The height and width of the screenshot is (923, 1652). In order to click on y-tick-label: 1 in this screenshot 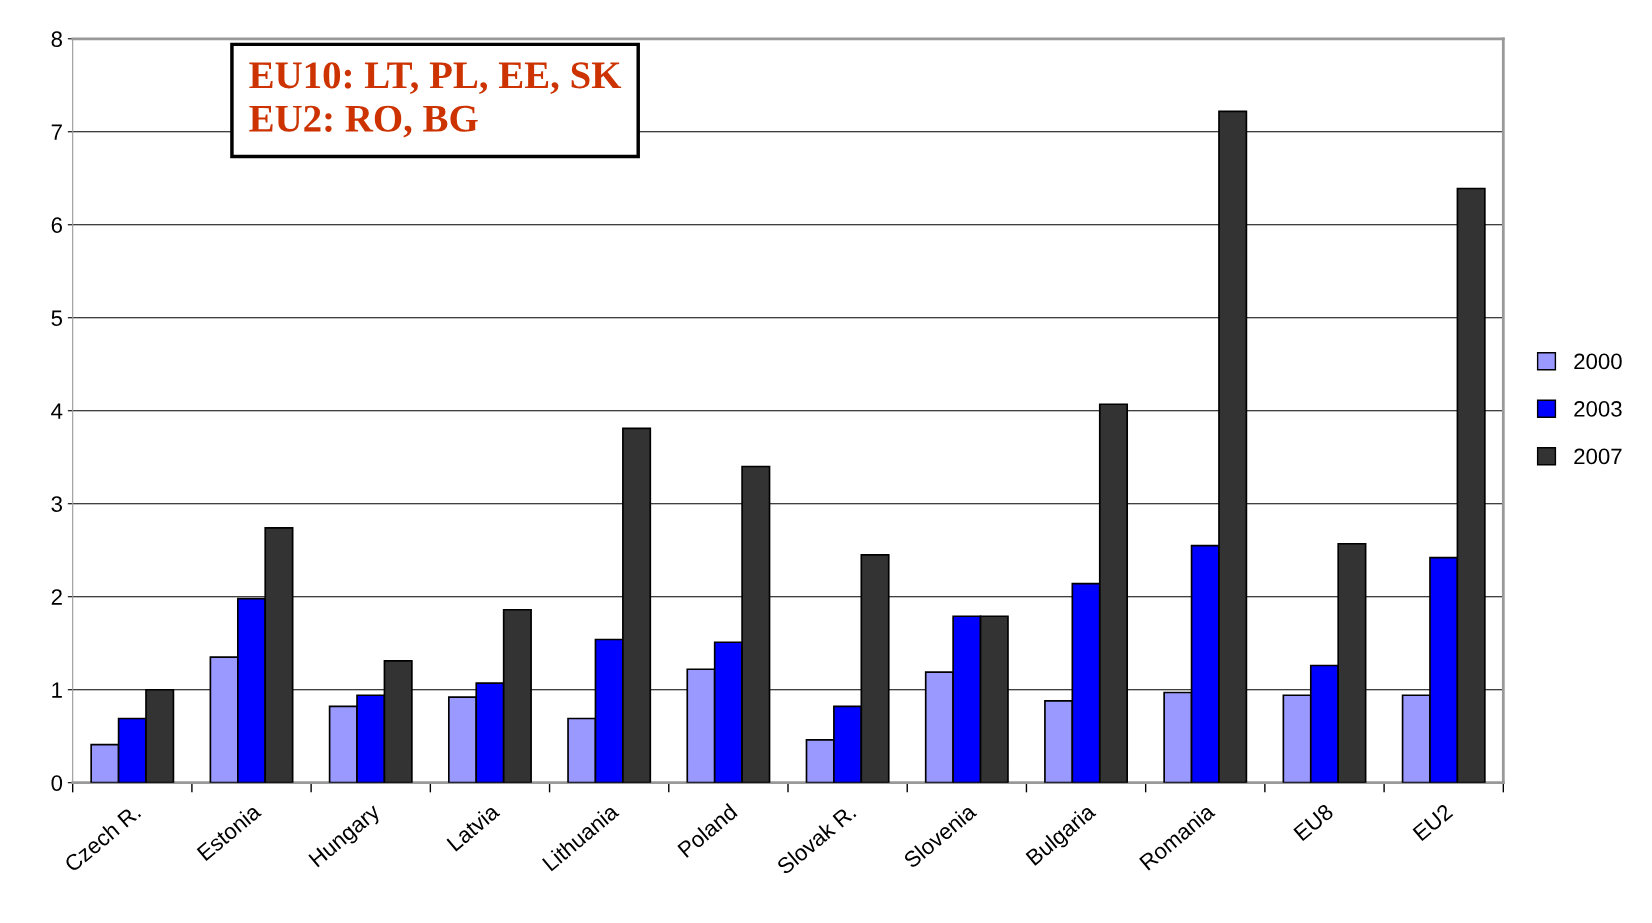, I will do `click(57, 690)`.